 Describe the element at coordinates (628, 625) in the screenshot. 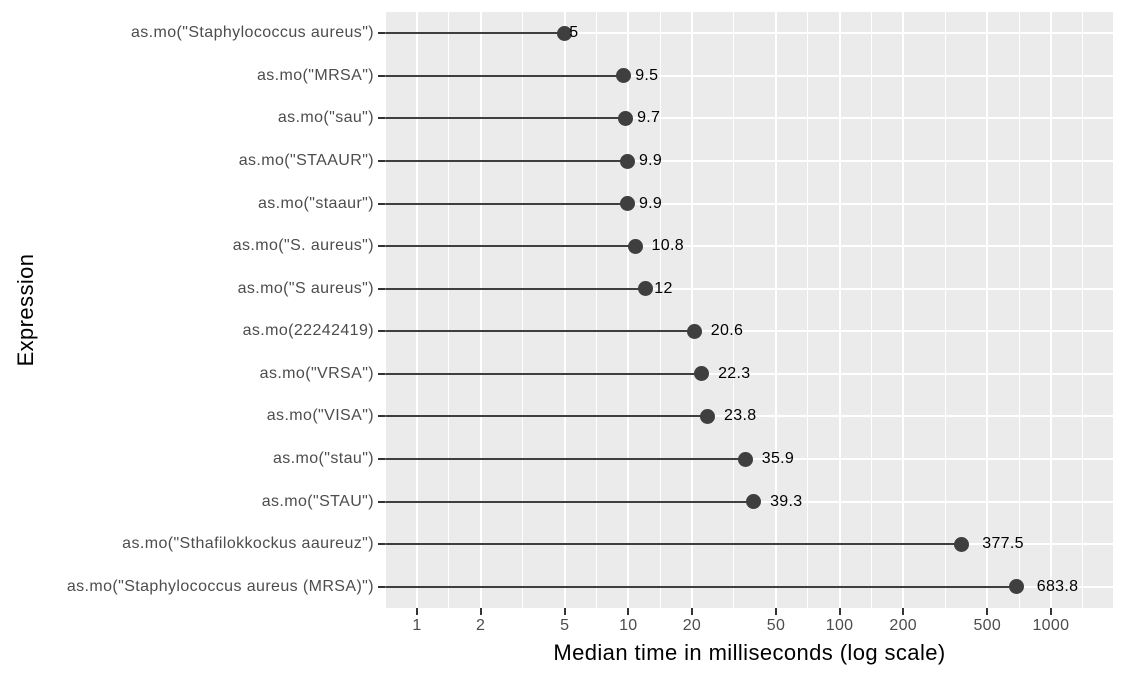

I see `x-axis-tick-label: 10` at that location.